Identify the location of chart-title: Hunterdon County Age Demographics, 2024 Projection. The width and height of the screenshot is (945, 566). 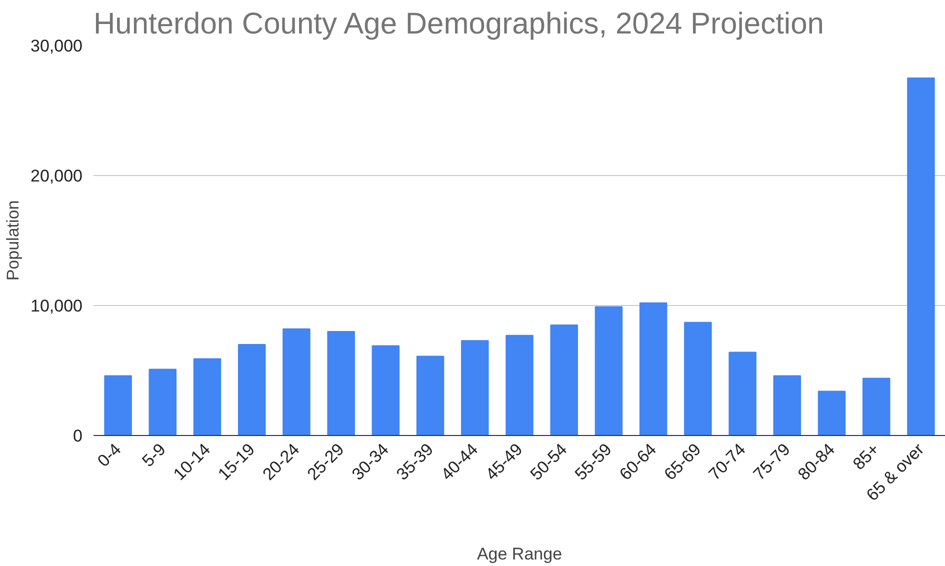
(459, 24).